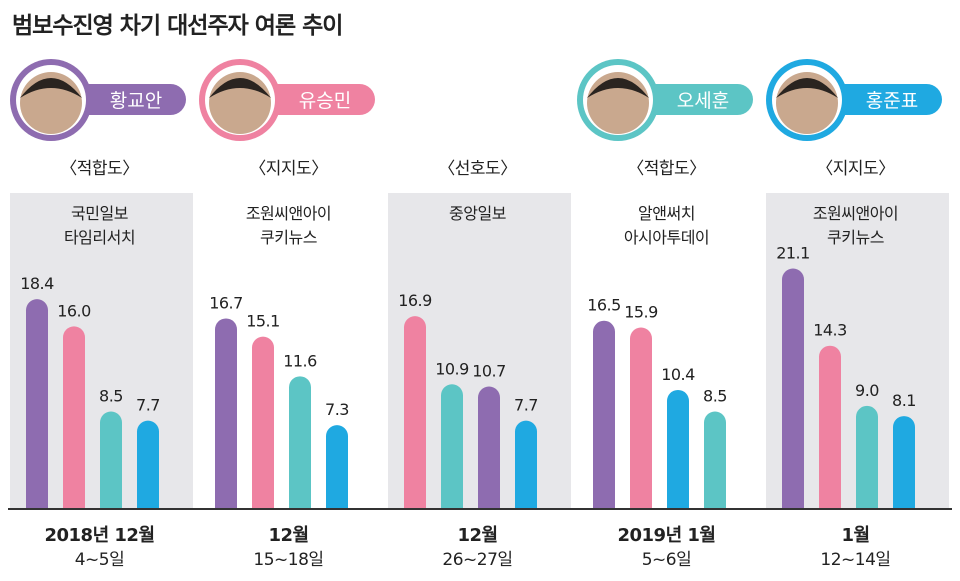  Describe the element at coordinates (666, 213) in the screenshot. I see `source-label: 알앤써치` at that location.